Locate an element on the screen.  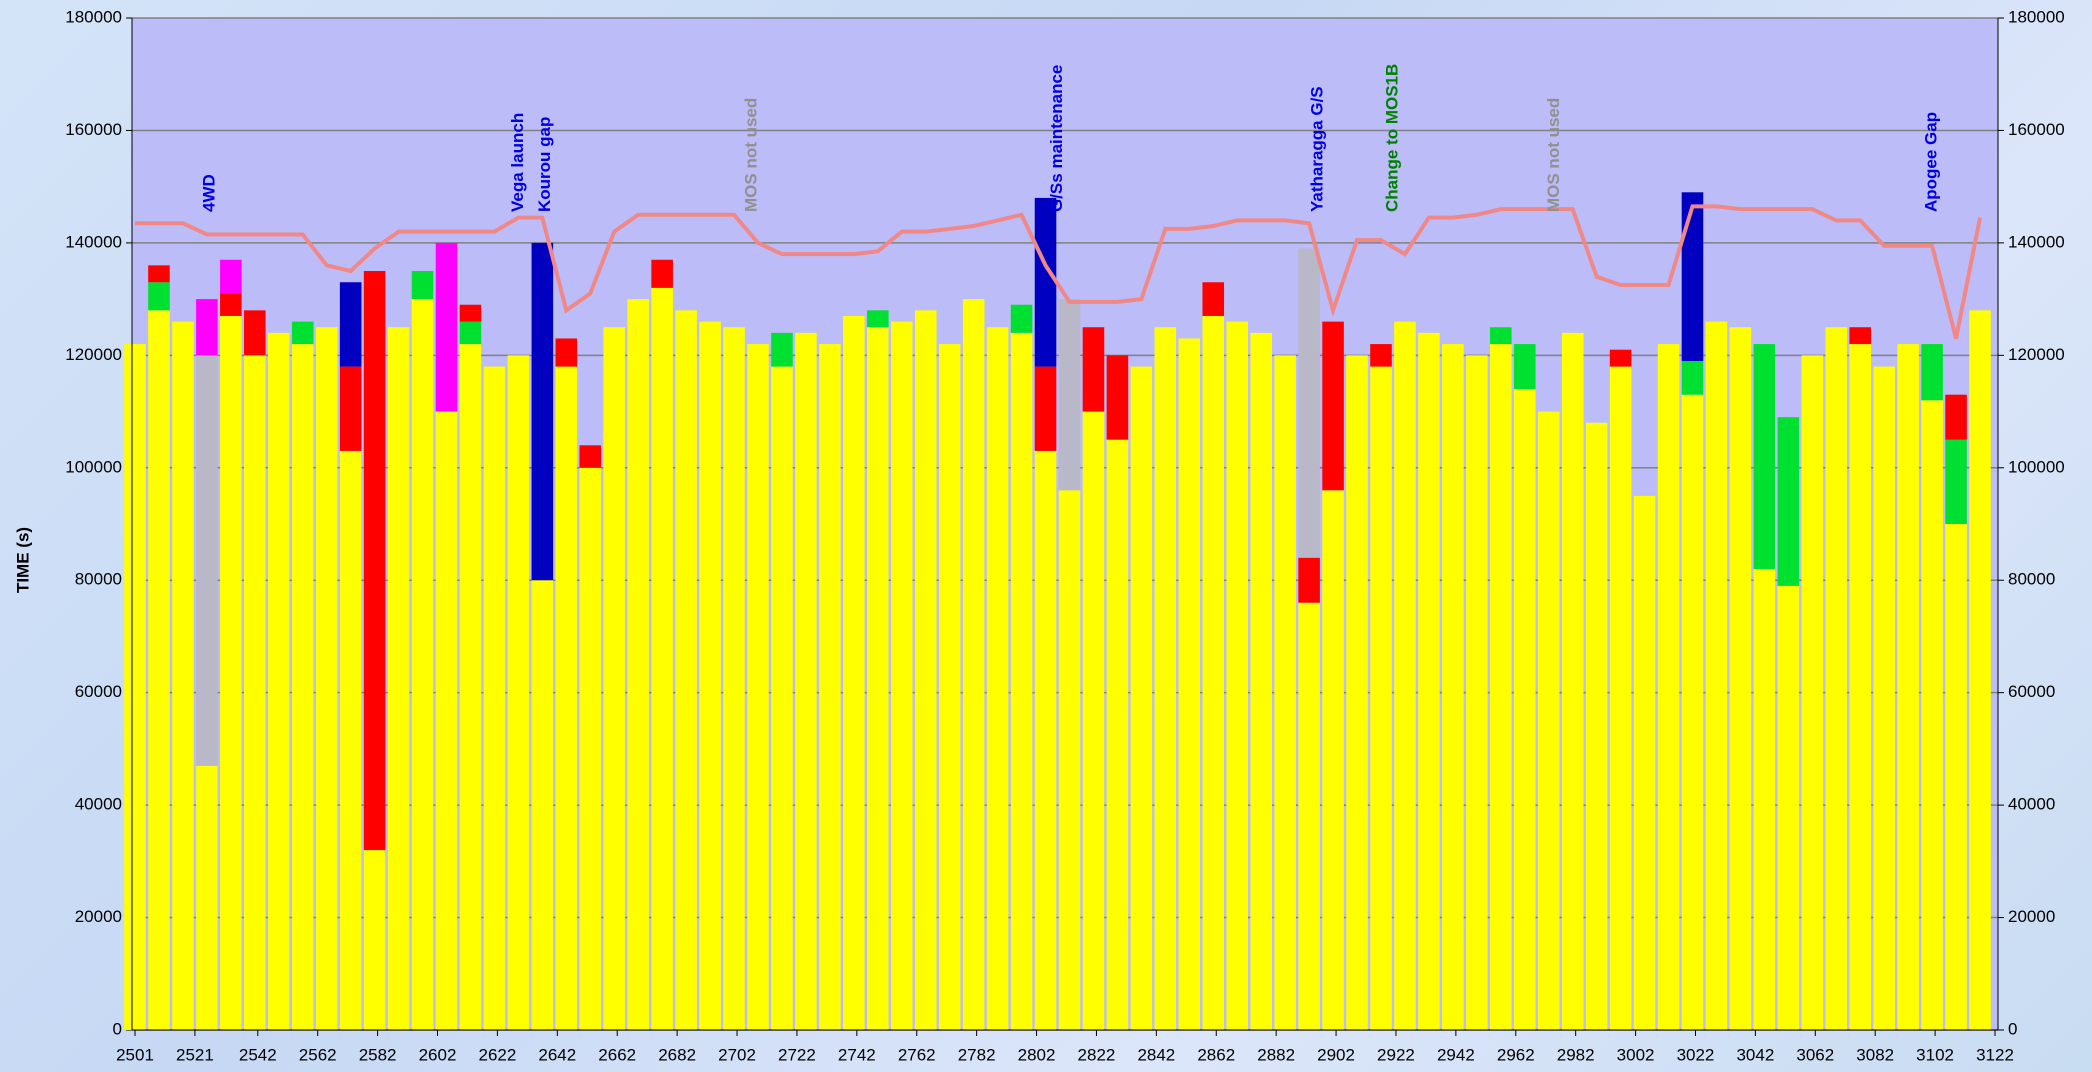
y-tick-label: 160000 is located at coordinates (93, 129).